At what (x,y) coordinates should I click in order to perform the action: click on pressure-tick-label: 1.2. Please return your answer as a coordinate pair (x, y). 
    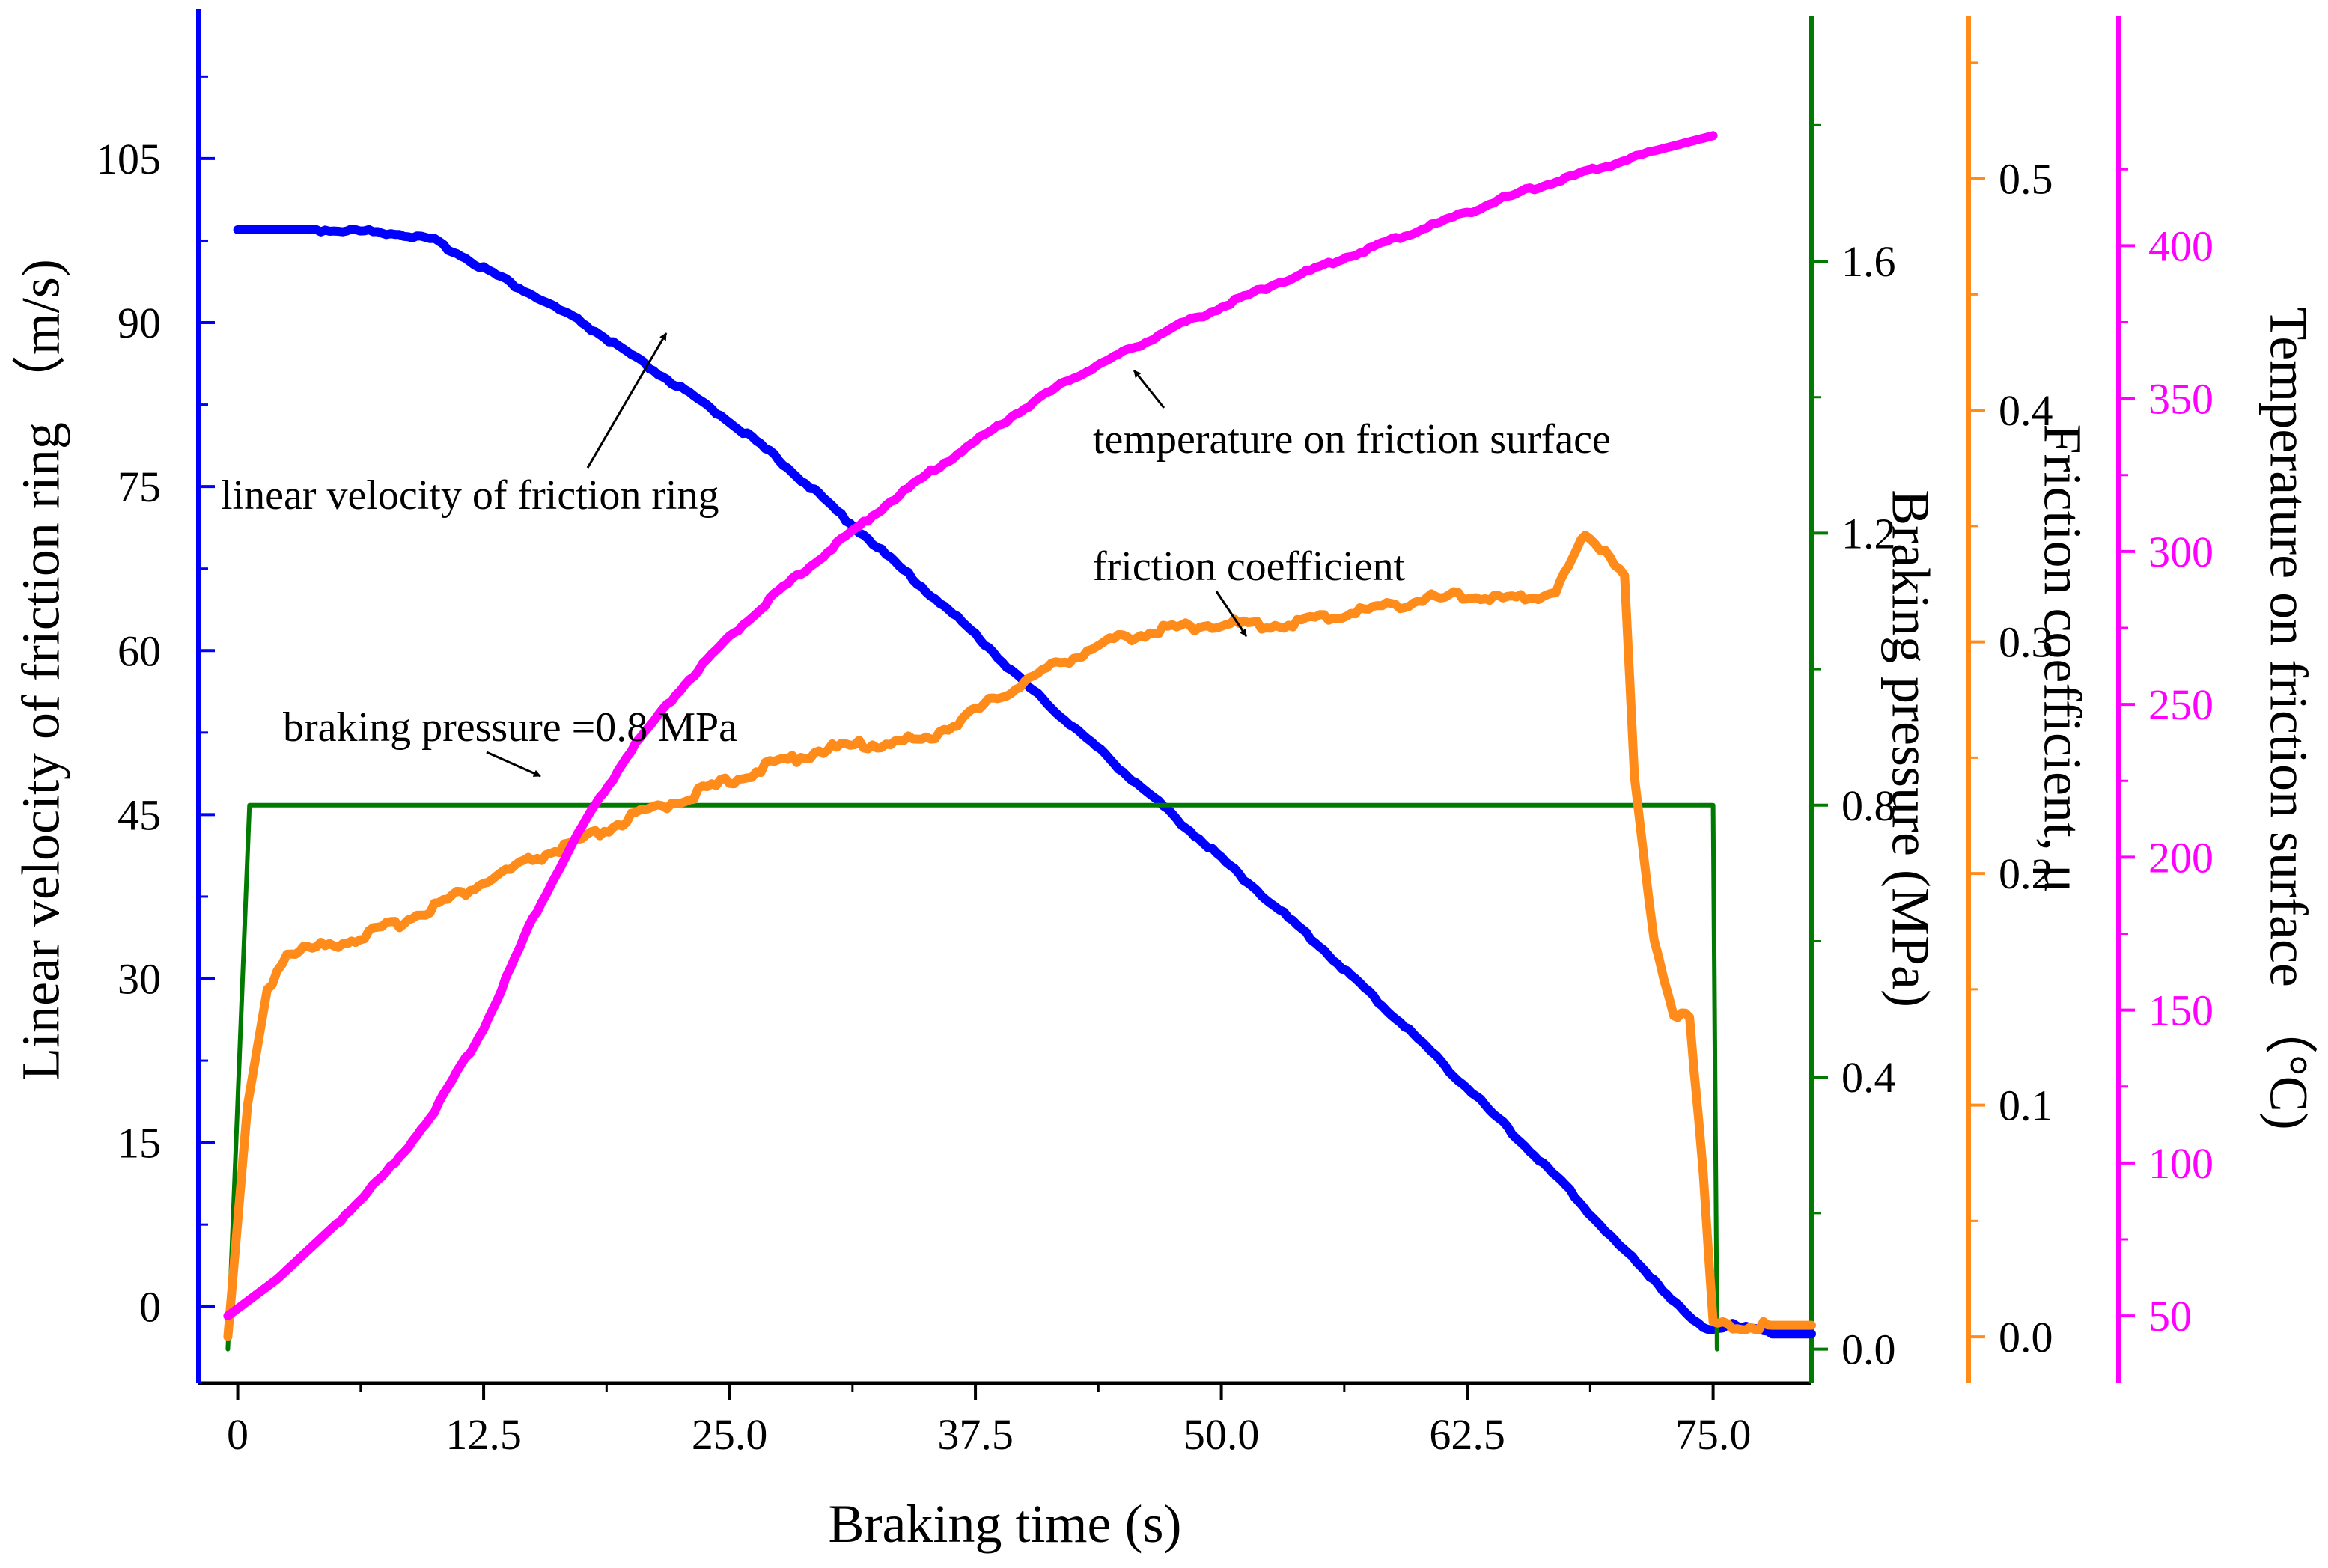
    Looking at the image, I should click on (1868, 533).